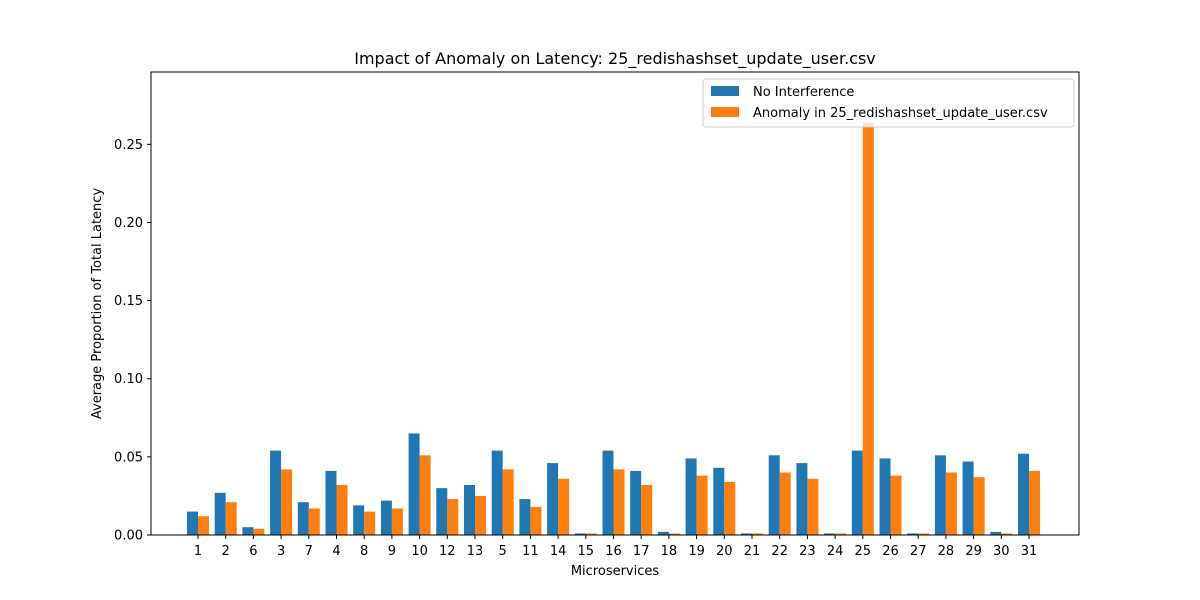 The image size is (1200, 600). Describe the element at coordinates (253, 551) in the screenshot. I see `x-tick-label: 6` at that location.